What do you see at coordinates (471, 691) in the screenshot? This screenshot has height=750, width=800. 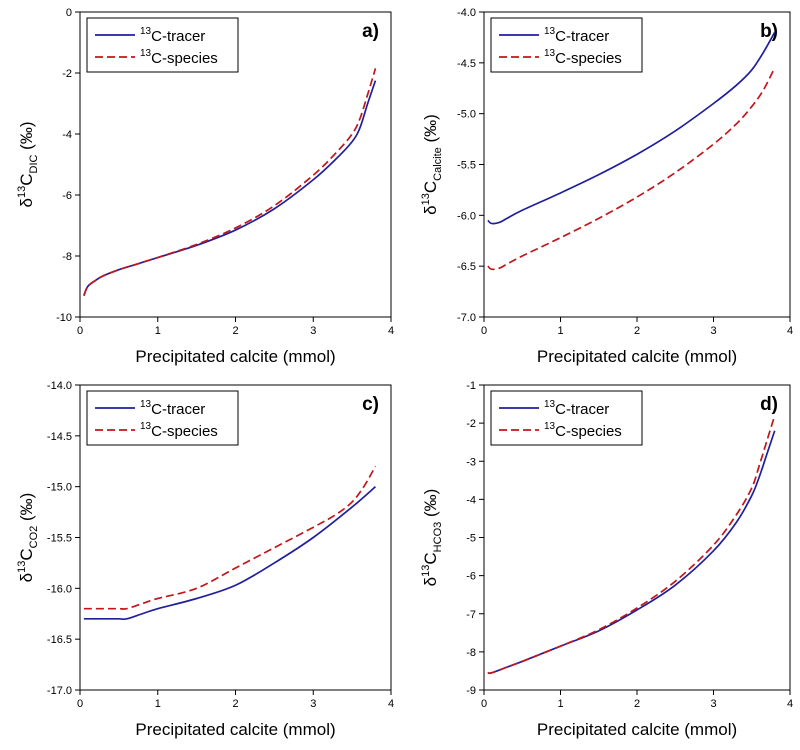 I see `y-tick-label: -9` at bounding box center [471, 691].